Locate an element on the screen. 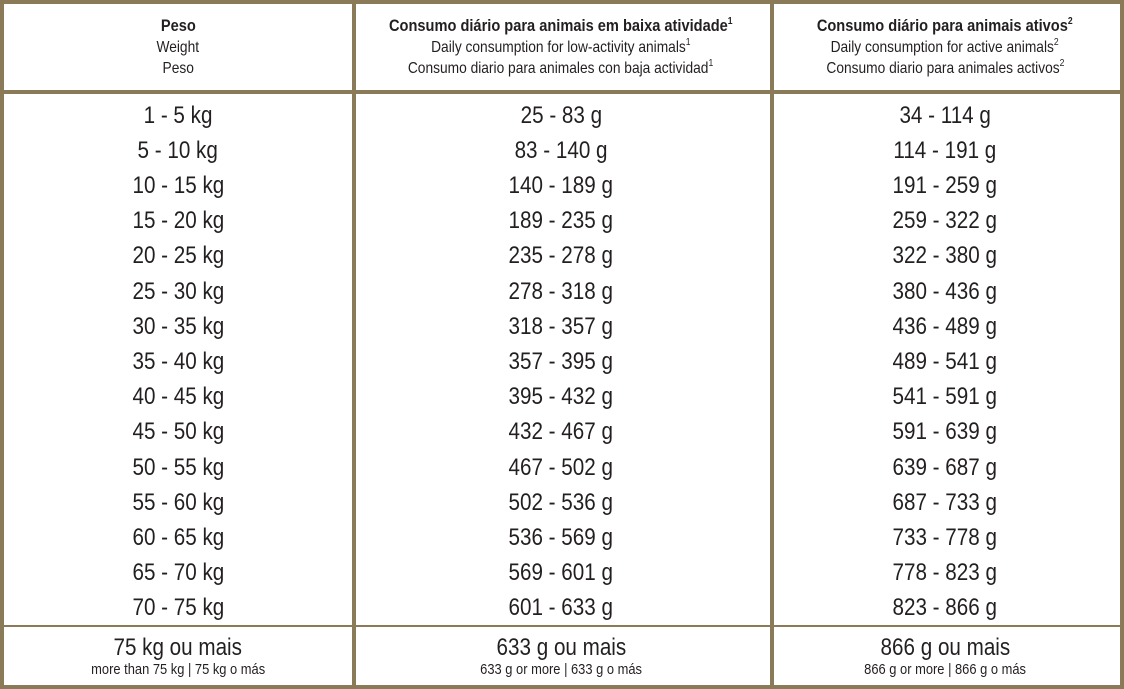 The width and height of the screenshot is (1124, 689). active-header-english: Daily consumption for active animals2 is located at coordinates (945, 47).